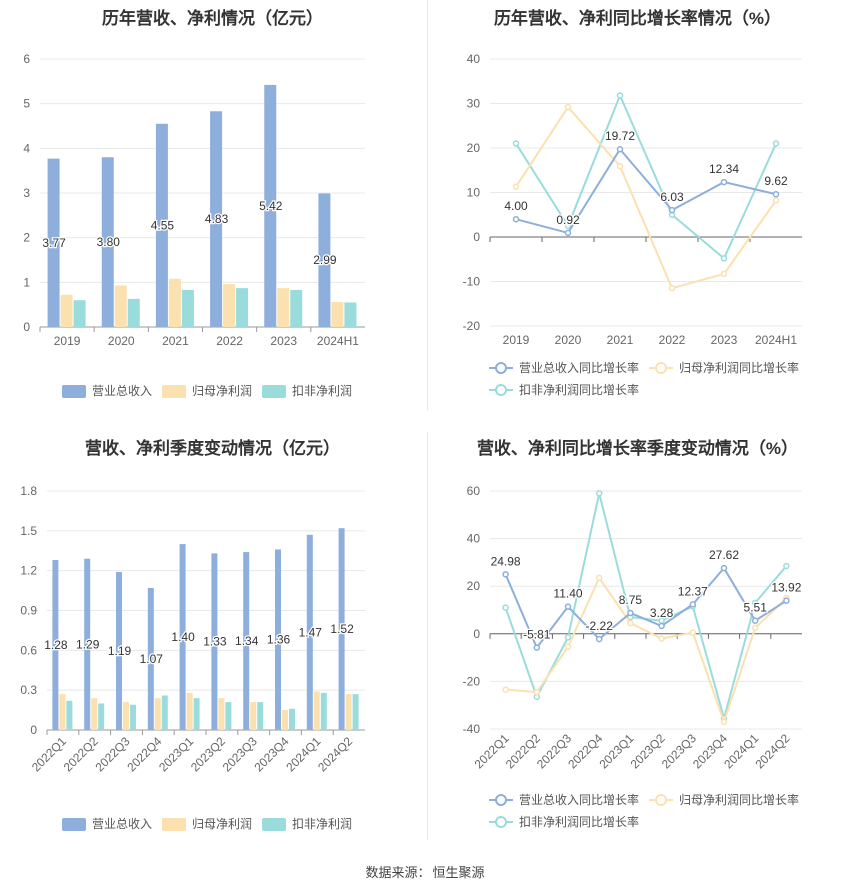  What do you see at coordinates (637, 18) in the screenshot?
I see `chart-title: 历年营收、净利同比增长率情况（%）` at bounding box center [637, 18].